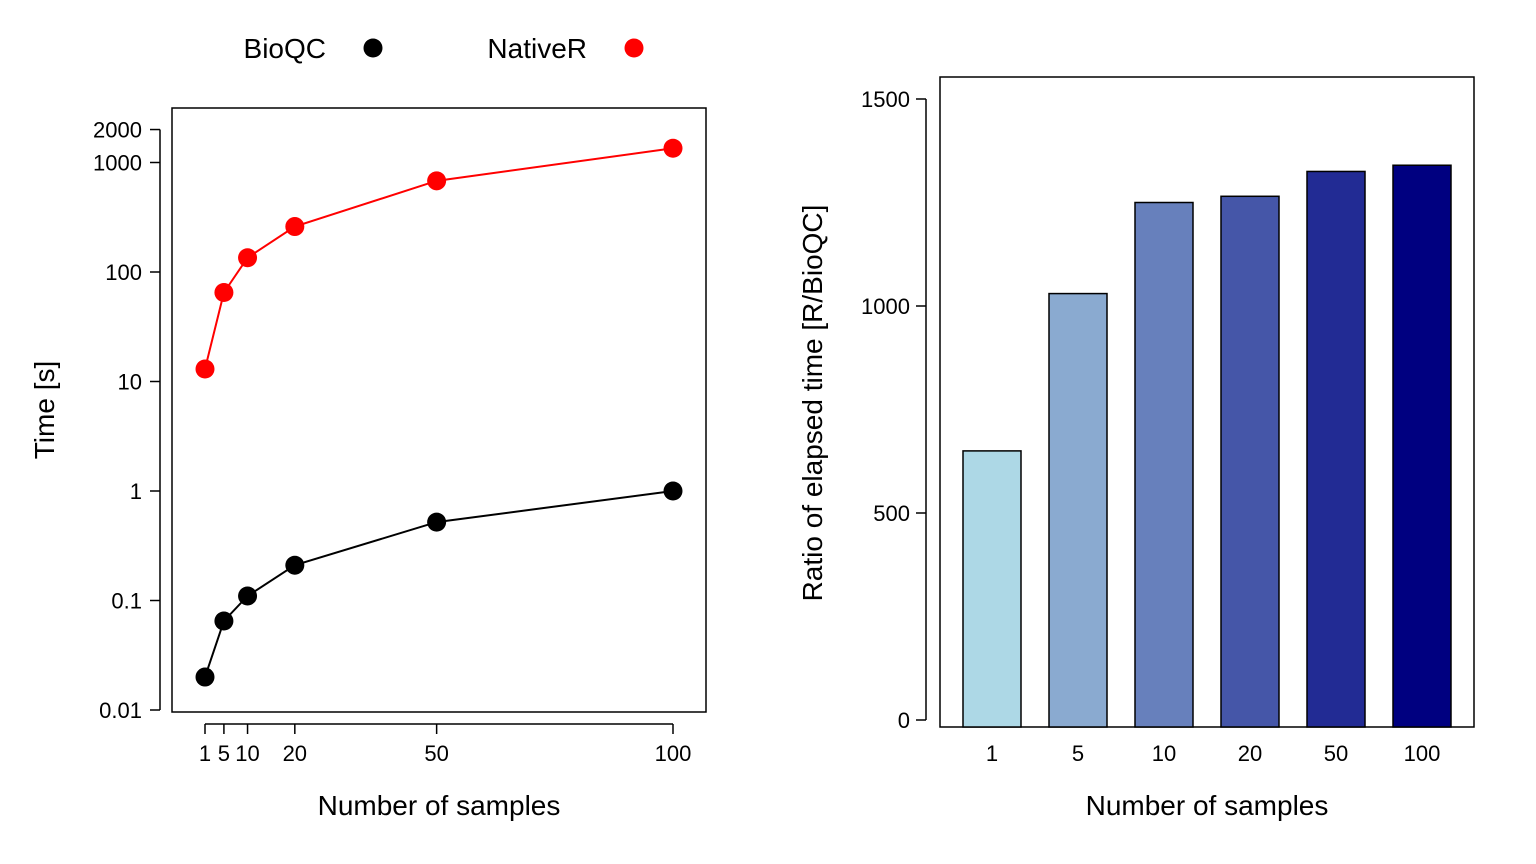 The height and width of the screenshot is (864, 1536). What do you see at coordinates (894, 410) in the screenshot?
I see `y-axis: 0 500 1000 1500` at bounding box center [894, 410].